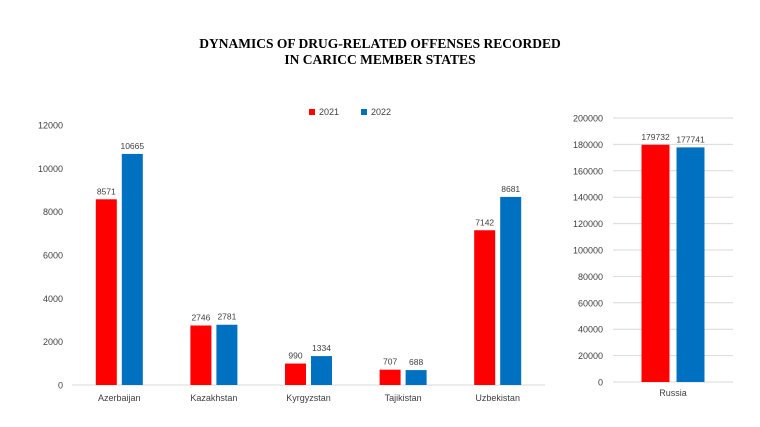 Image resolution: width=760 pixels, height=427 pixels. What do you see at coordinates (60, 386) in the screenshot?
I see `y-tick-label-0-0: 0` at bounding box center [60, 386].